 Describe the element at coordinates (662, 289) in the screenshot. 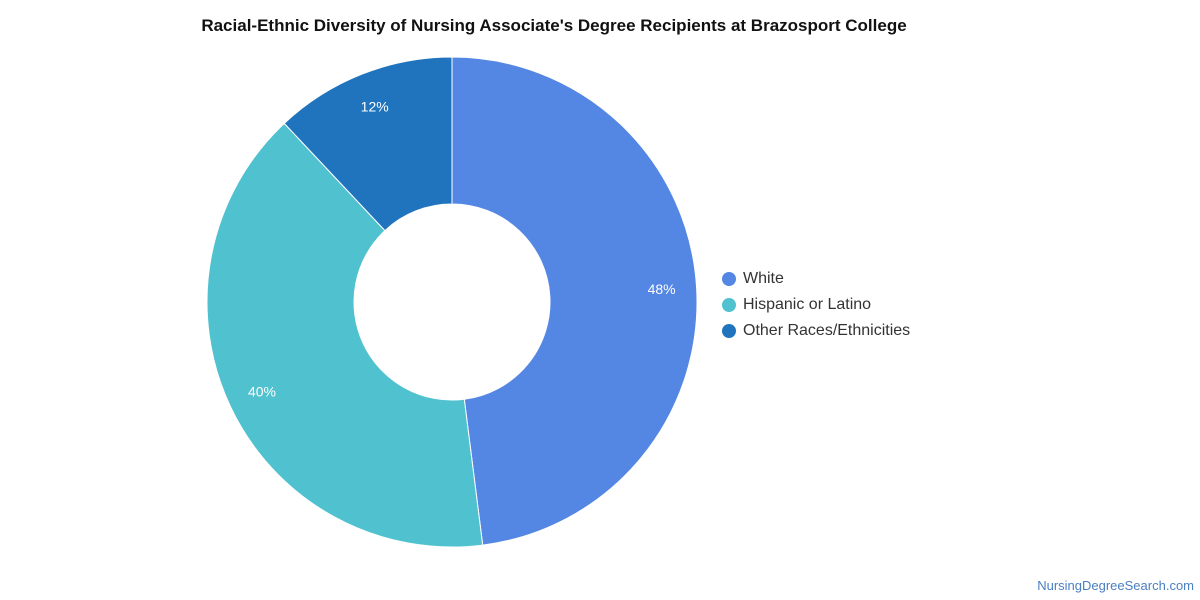

I see `slice-label-white: 48%` at that location.